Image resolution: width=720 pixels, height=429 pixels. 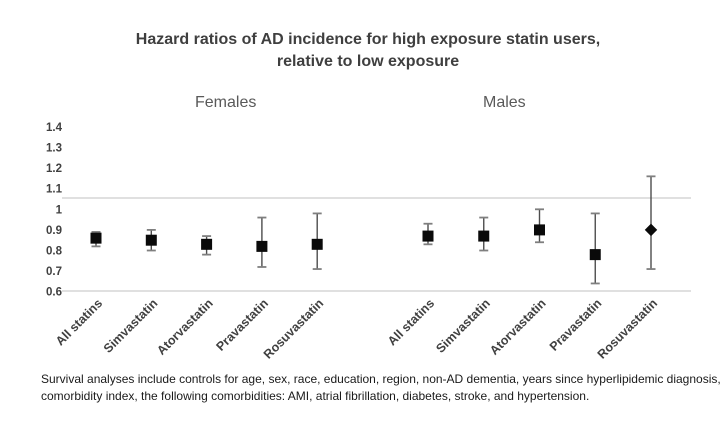 What do you see at coordinates (54, 169) in the screenshot?
I see `y-tick-label: 1.2` at bounding box center [54, 169].